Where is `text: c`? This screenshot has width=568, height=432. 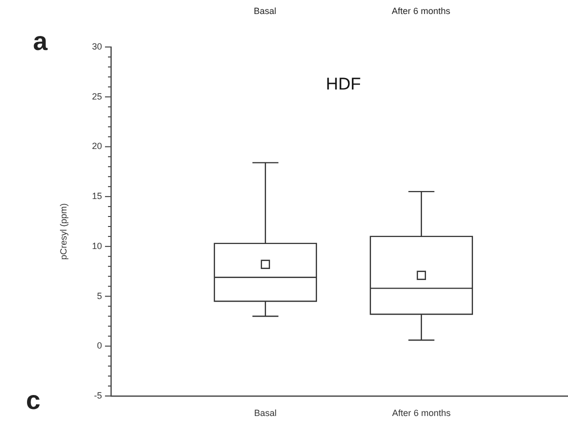 text: c is located at coordinates (33, 400).